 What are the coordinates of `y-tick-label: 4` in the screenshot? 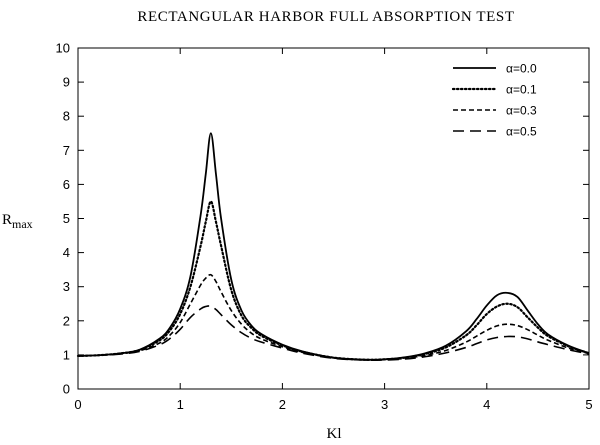 It's located at (66, 252).